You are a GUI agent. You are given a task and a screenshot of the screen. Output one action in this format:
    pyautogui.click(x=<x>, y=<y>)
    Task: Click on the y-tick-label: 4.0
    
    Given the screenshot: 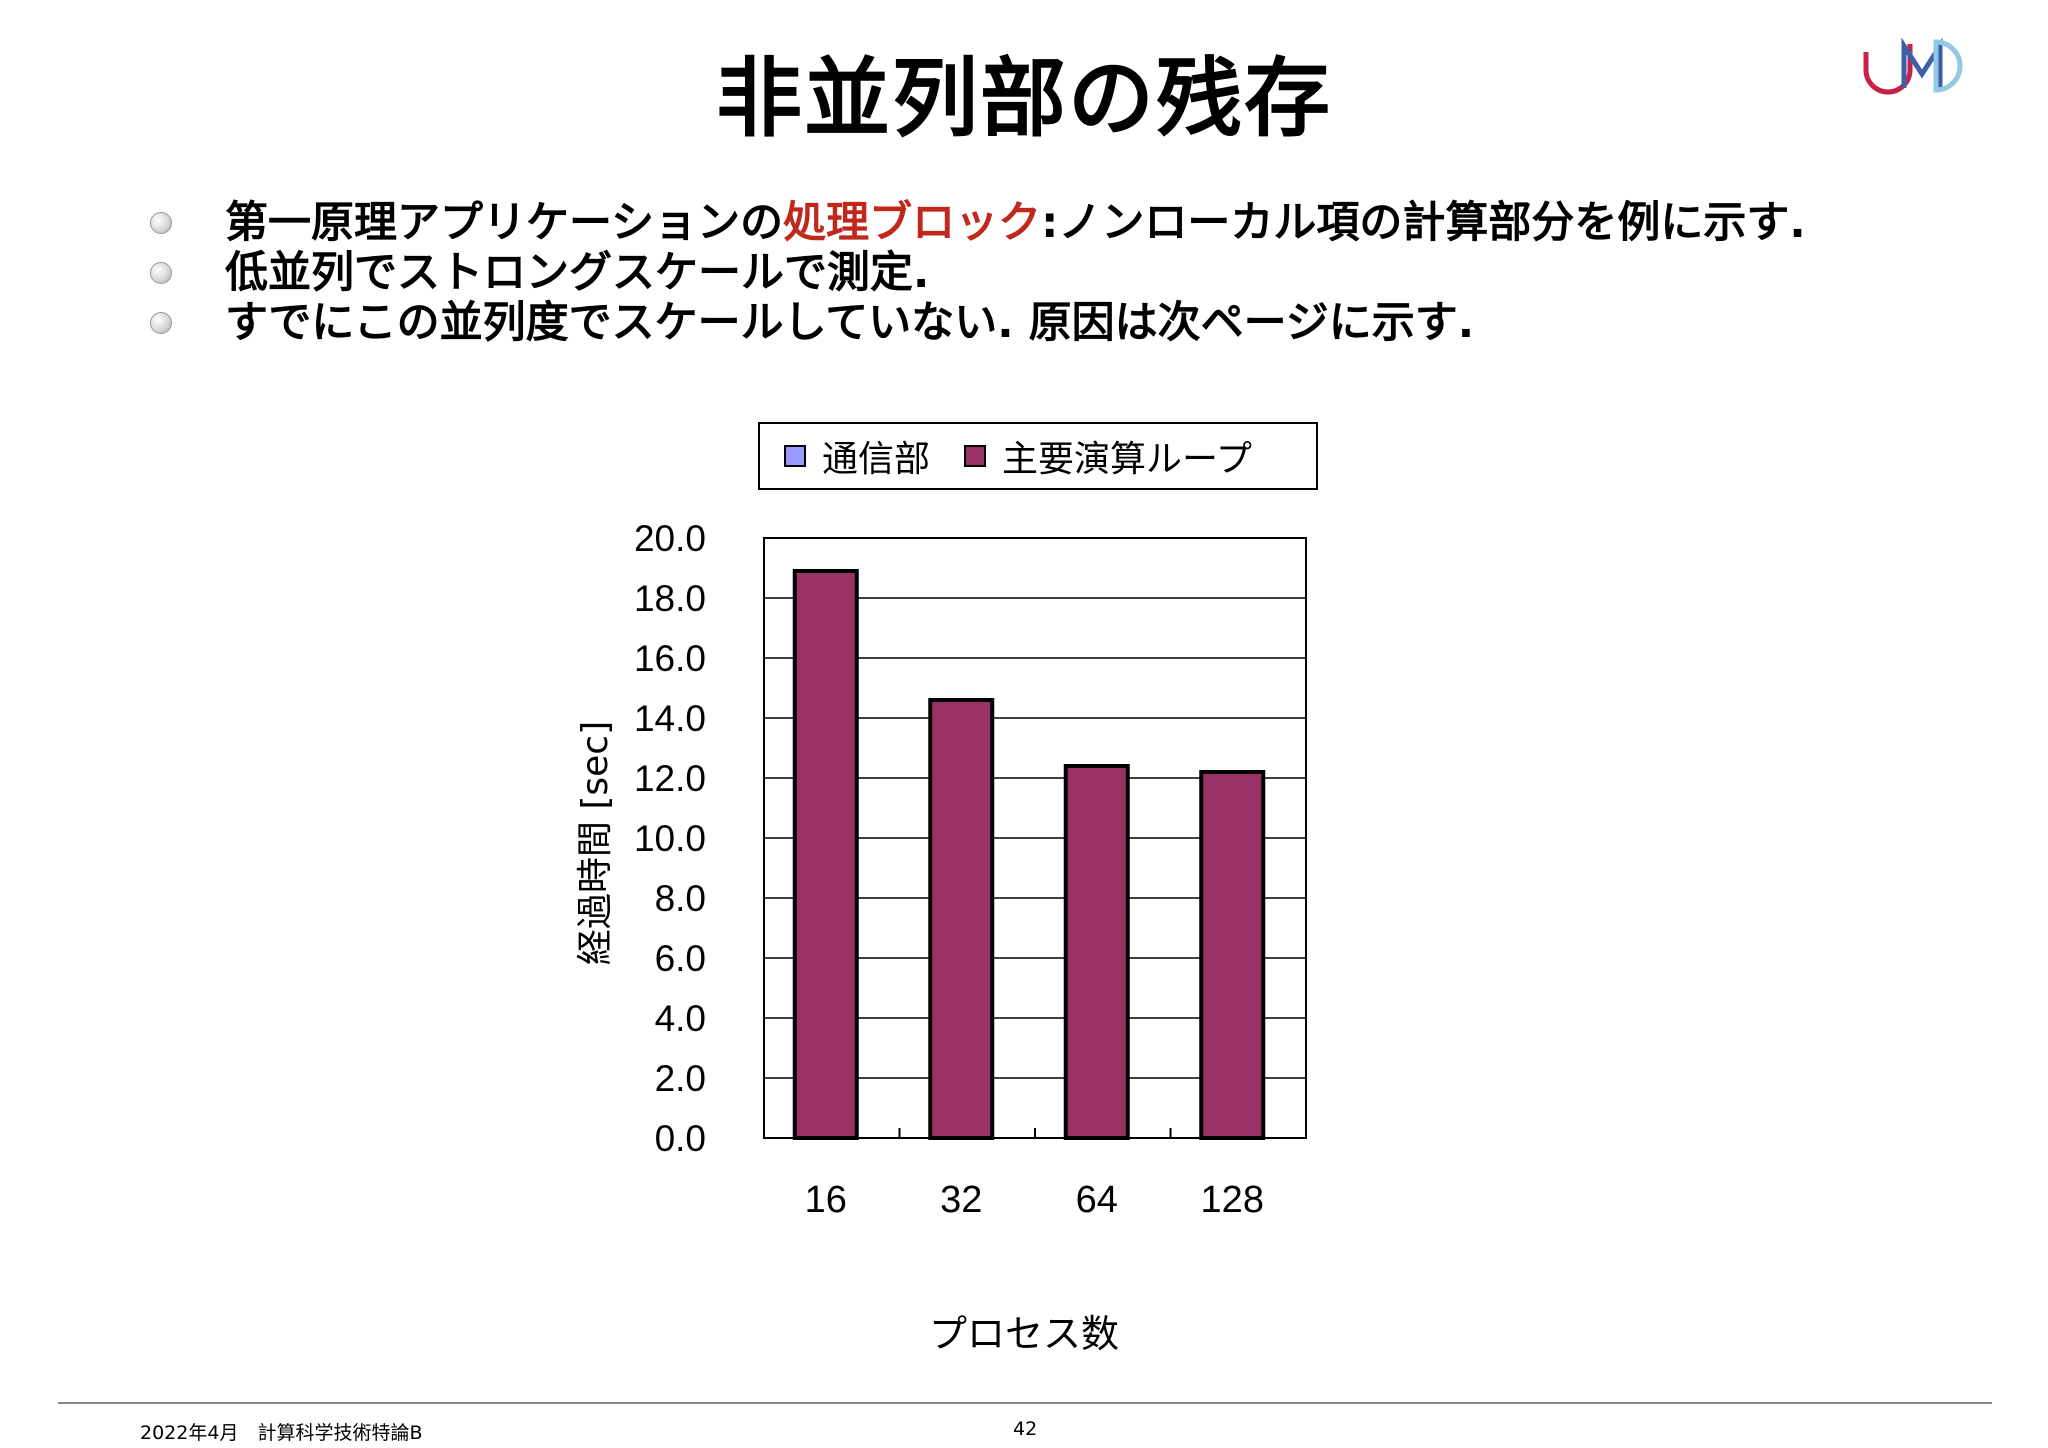 What is the action you would take?
    pyautogui.click(x=680, y=1018)
    